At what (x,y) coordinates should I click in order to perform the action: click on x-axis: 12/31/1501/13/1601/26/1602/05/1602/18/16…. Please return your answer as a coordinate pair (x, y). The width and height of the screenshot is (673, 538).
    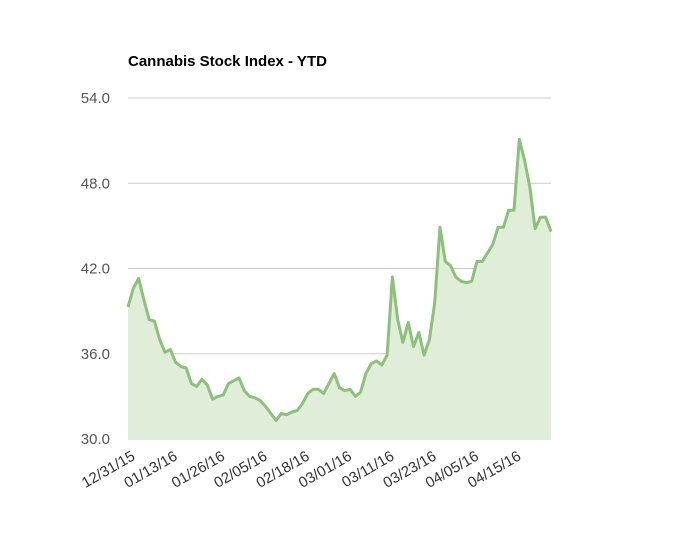
    Looking at the image, I should click on (301, 470).